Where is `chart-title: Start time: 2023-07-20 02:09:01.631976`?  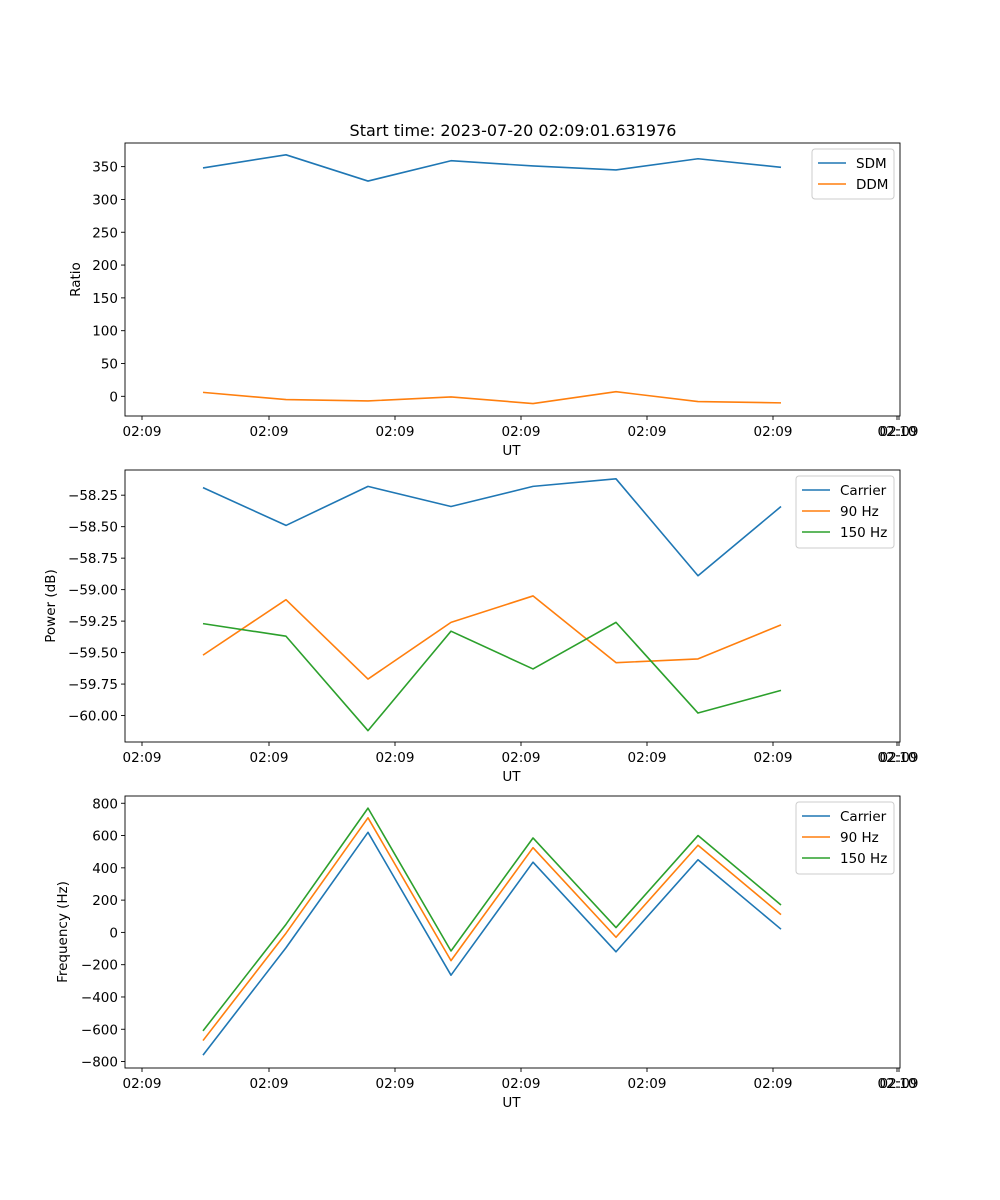
chart-title: Start time: 2023-07-20 02:09:01.631976 is located at coordinates (513, 130).